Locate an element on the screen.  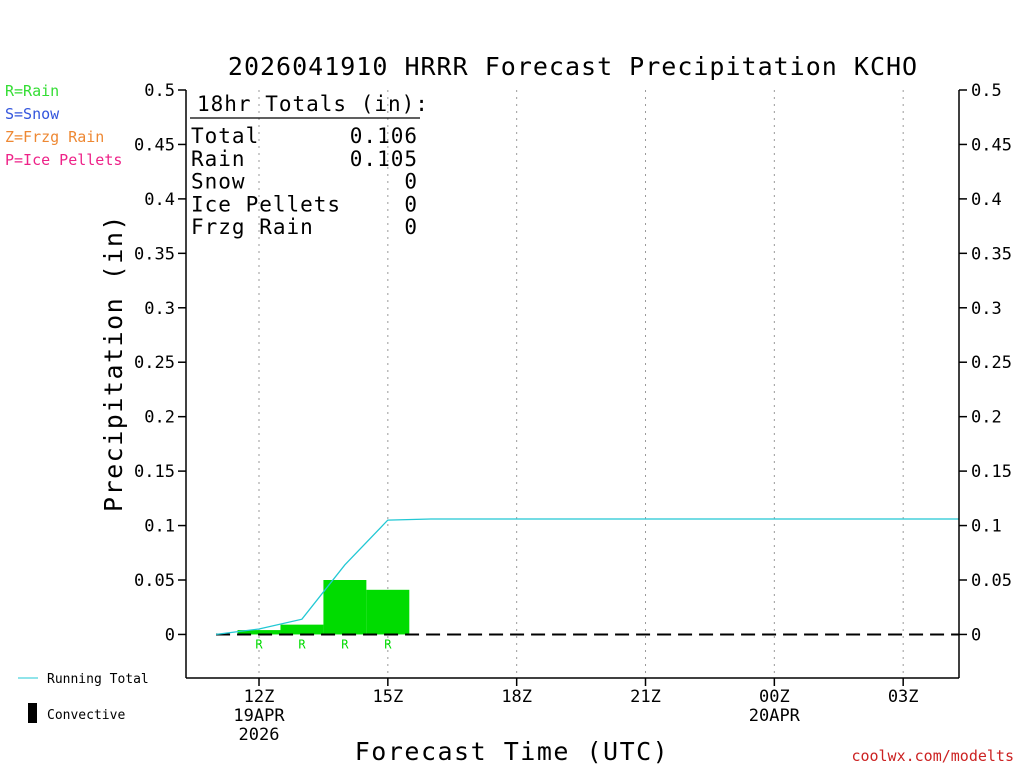
totals-label-4: Frzg Rain is located at coordinates (252, 227).